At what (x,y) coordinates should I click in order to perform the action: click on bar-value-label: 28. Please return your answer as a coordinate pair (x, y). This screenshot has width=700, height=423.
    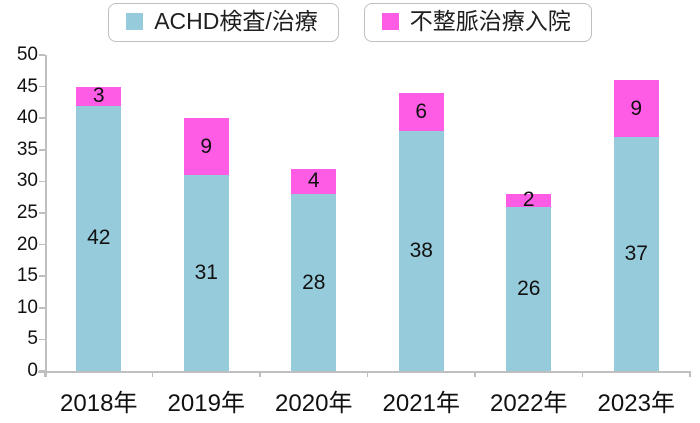
    Looking at the image, I should click on (314, 282).